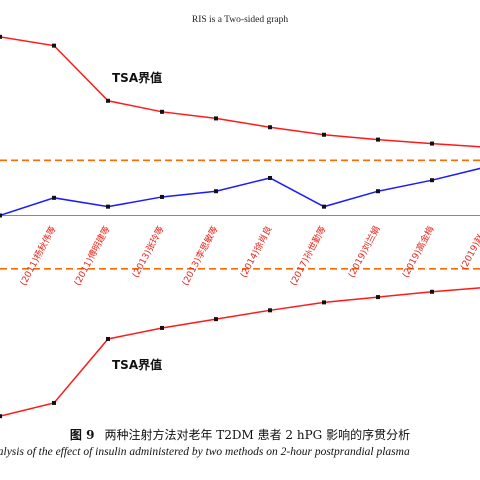  What do you see at coordinates (147, 252) in the screenshot?
I see `x-tick-label-3: (2013)张玲等` at bounding box center [147, 252].